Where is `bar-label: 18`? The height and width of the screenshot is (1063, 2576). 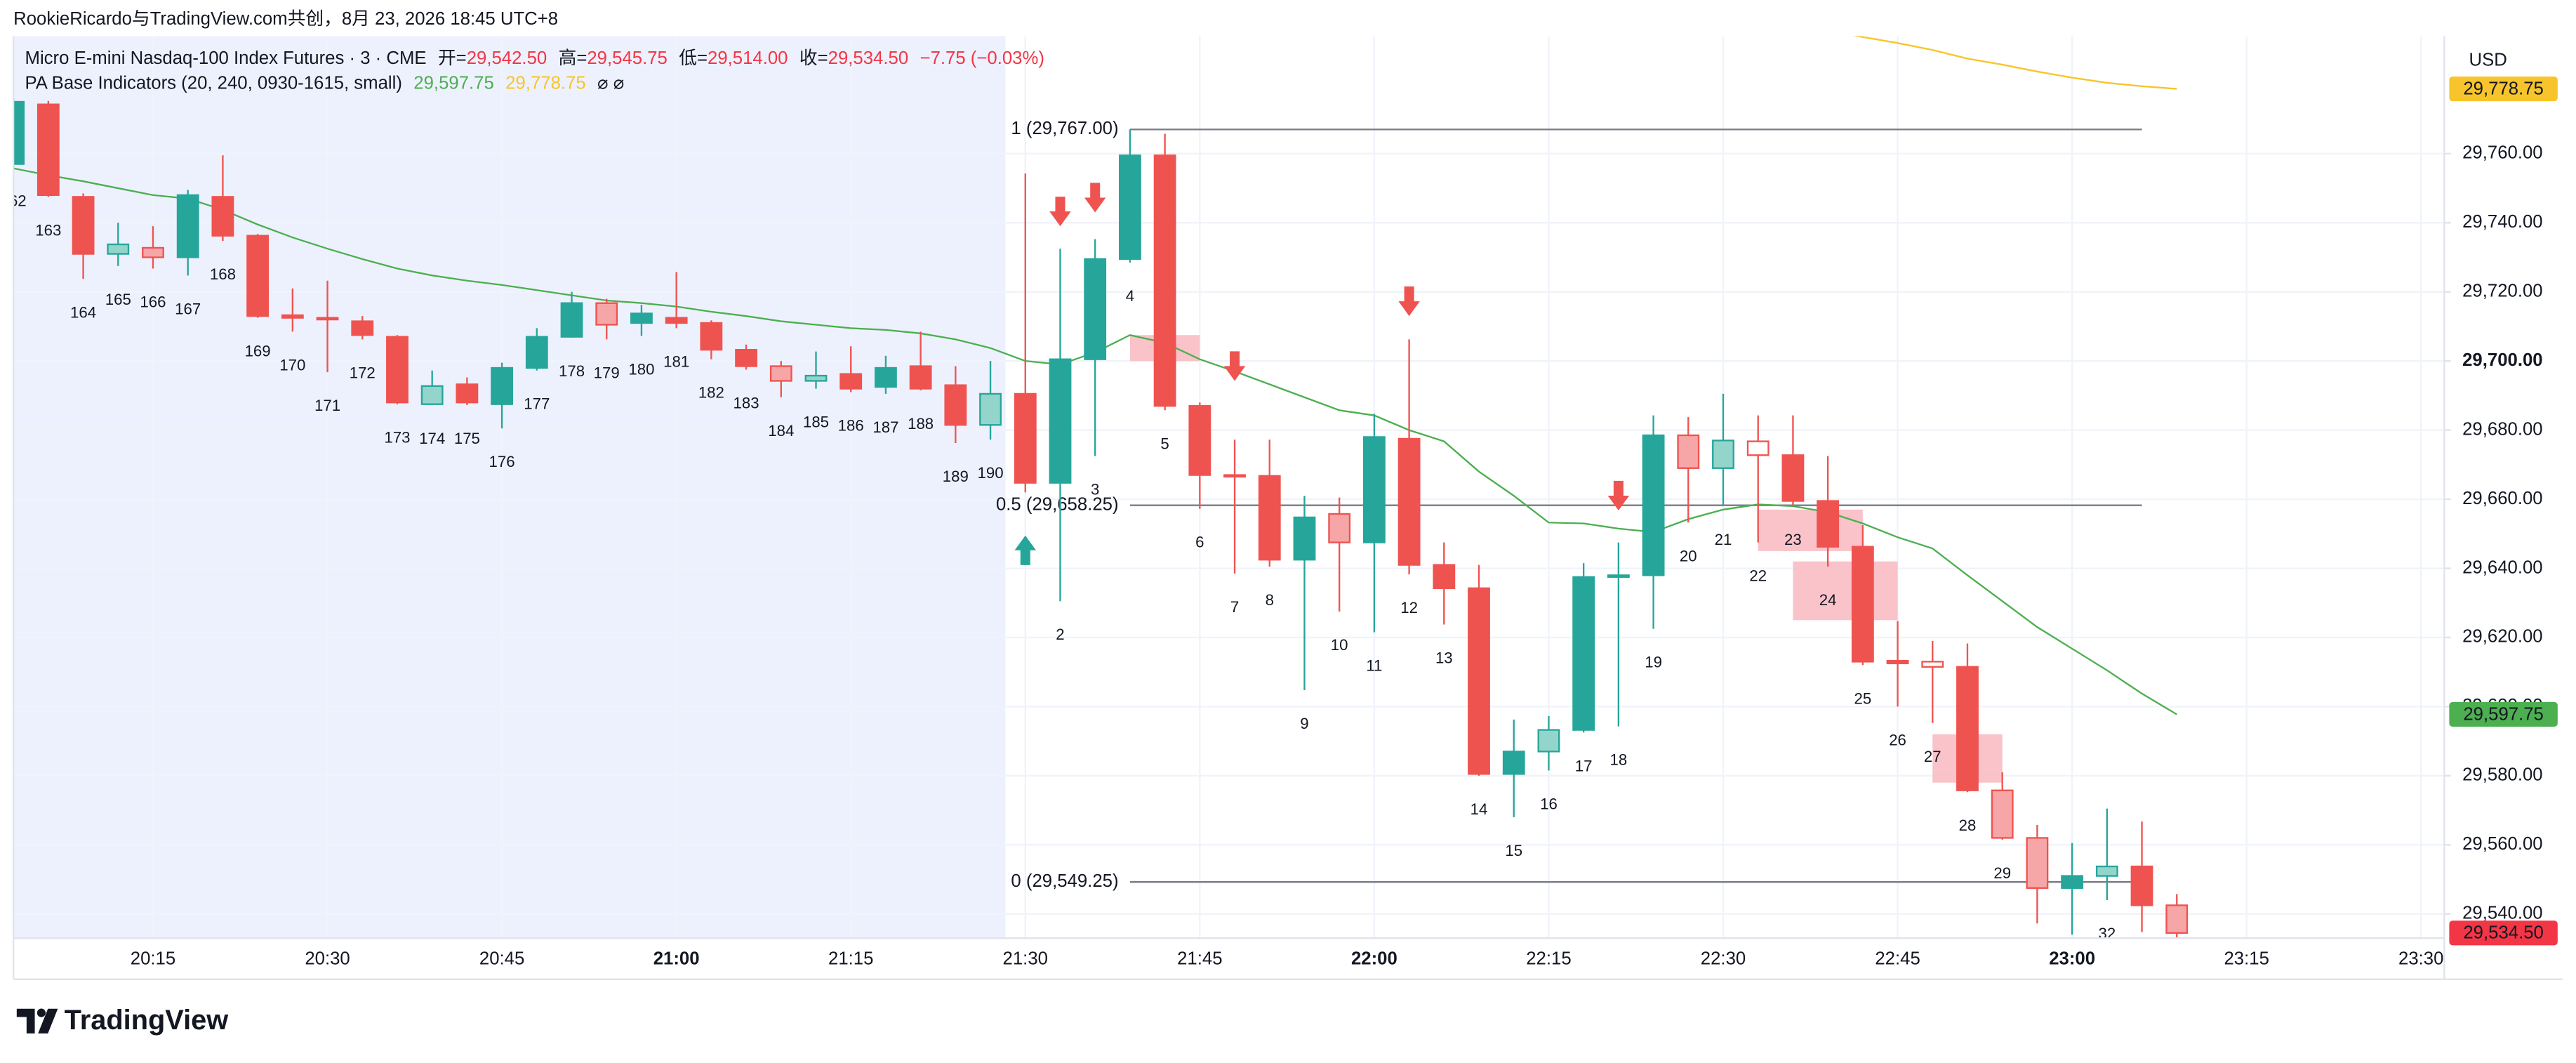
bar-label: 18 is located at coordinates (1619, 760).